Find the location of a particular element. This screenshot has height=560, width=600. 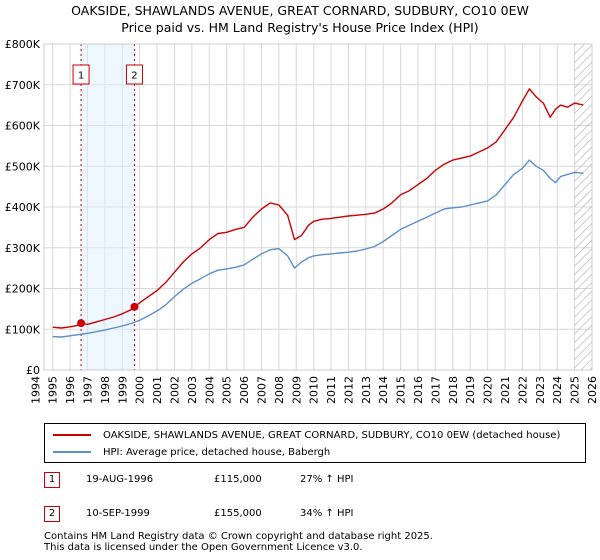

y-tick-label: £500K is located at coordinates (23, 166).